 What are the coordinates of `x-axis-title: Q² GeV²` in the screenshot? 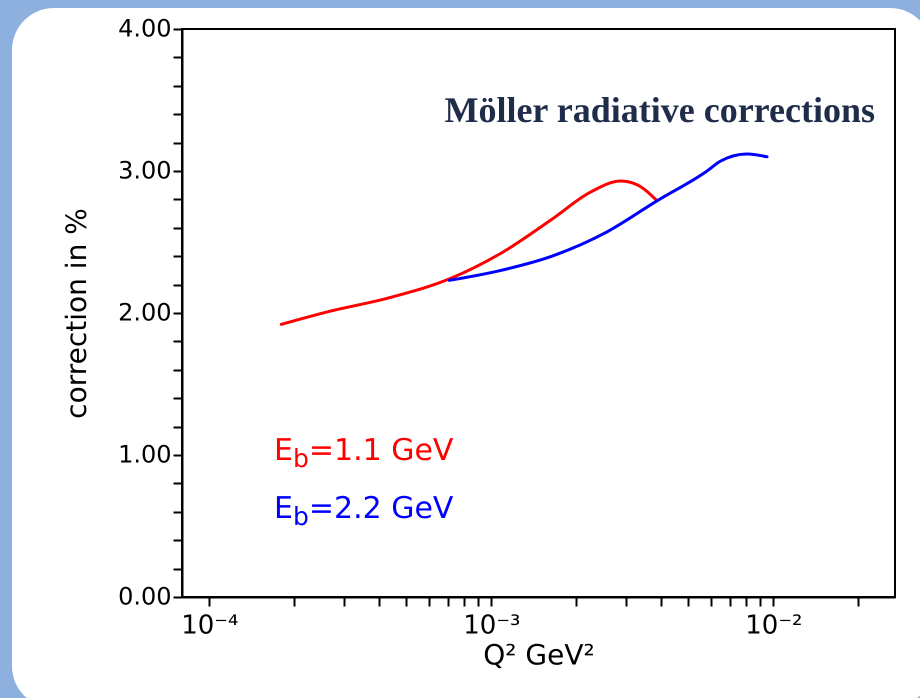 It's located at (539, 655).